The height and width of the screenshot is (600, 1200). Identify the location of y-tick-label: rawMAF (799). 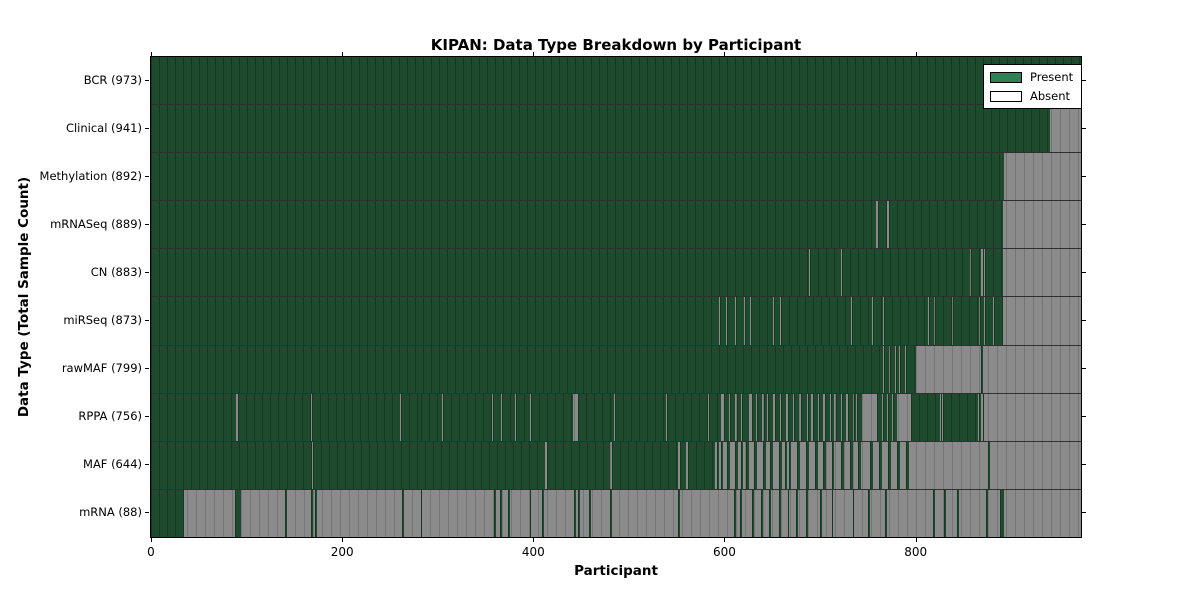
(101, 368).